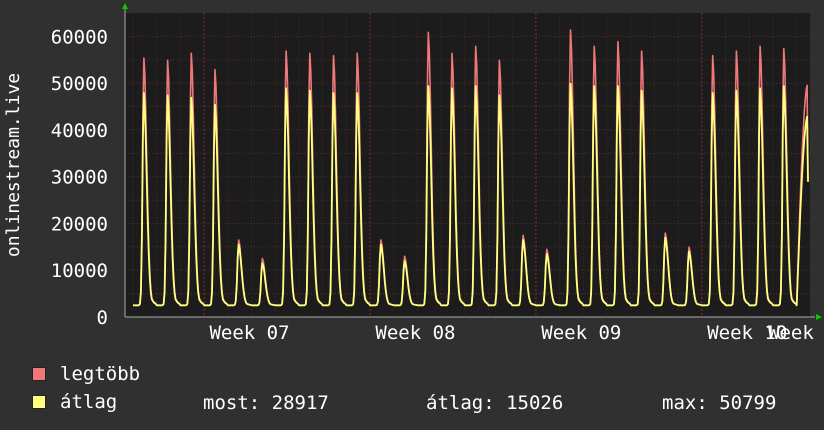  I want to click on y-tick-label: 60000, so click(79, 37).